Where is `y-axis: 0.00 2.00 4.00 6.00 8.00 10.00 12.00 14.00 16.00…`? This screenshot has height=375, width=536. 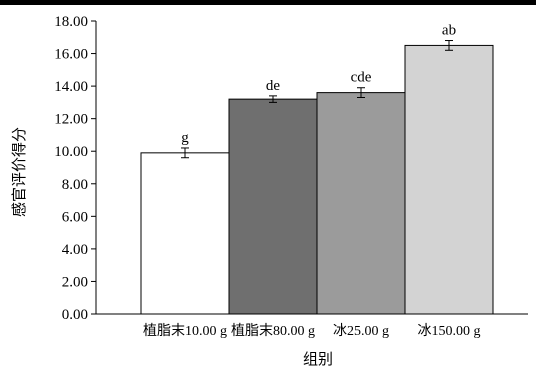 y-axis: 0.00 2.00 4.00 6.00 8.00 10.00 12.00 14.00 16.00… is located at coordinates (75, 168).